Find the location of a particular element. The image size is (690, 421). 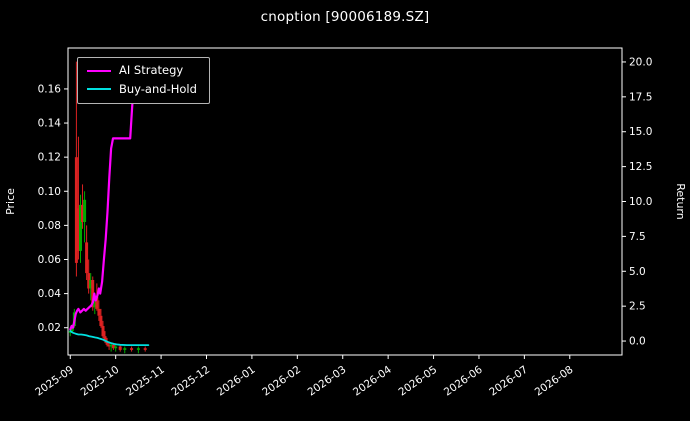

x-tick-label: 2025-12 is located at coordinates (190, 381).